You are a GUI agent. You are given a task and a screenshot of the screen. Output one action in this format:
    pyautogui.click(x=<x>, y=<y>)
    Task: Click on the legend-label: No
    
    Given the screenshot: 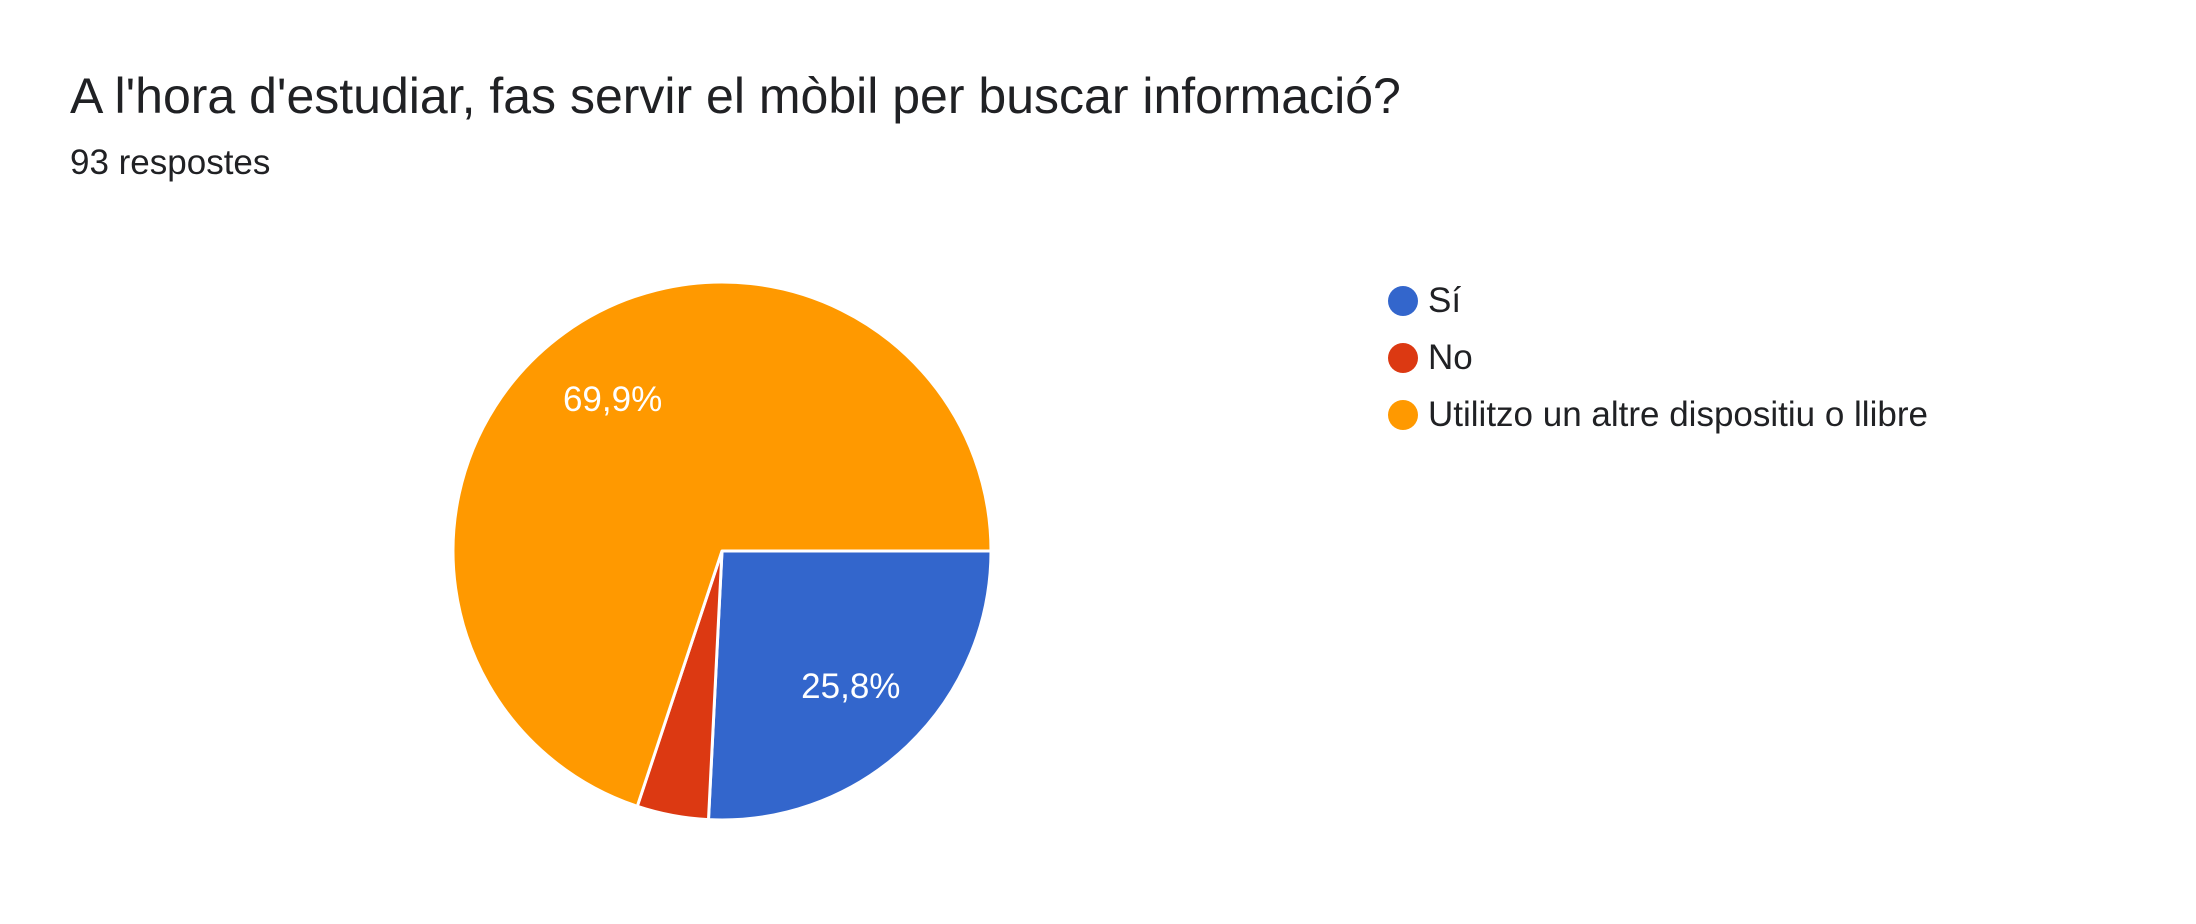 What is the action you would take?
    pyautogui.click(x=1450, y=357)
    